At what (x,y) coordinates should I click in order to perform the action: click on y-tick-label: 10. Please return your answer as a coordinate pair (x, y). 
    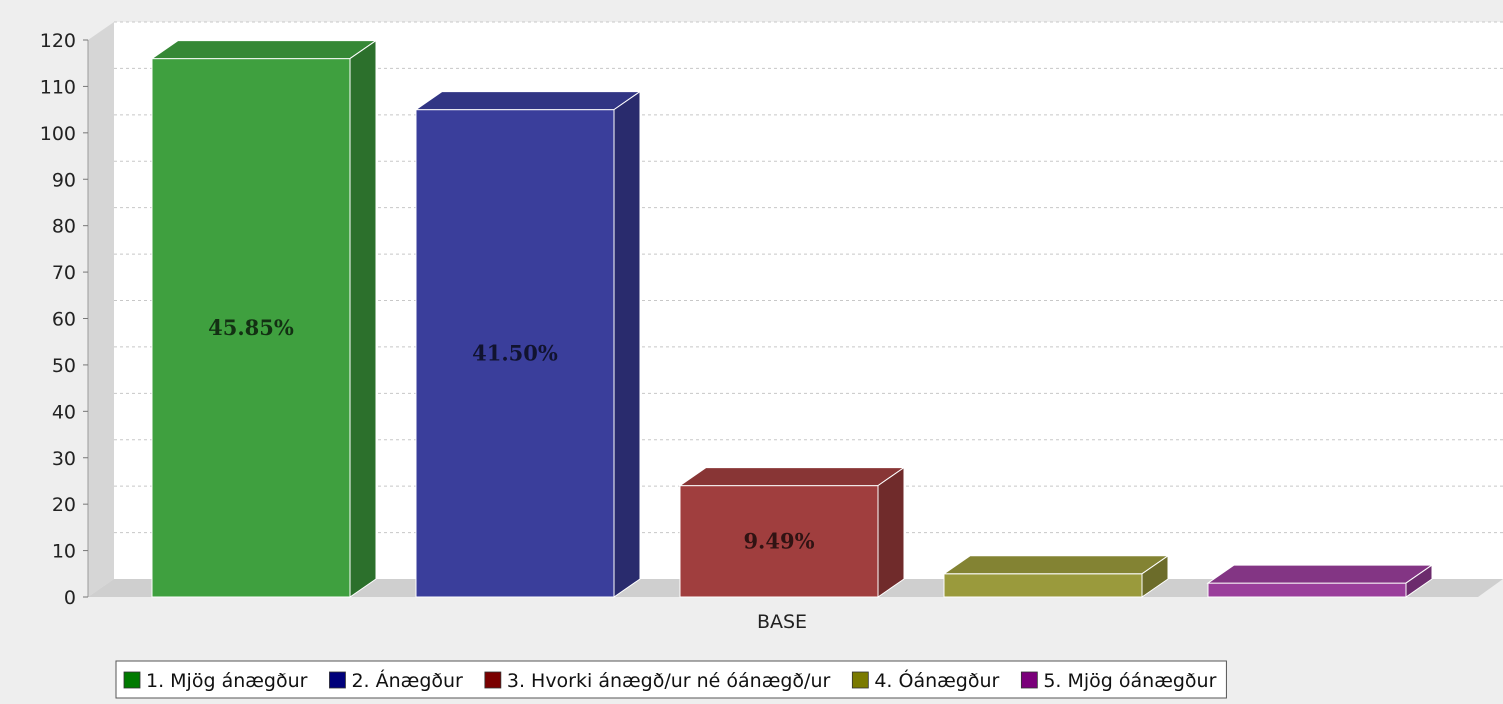
    Looking at the image, I should click on (64, 552).